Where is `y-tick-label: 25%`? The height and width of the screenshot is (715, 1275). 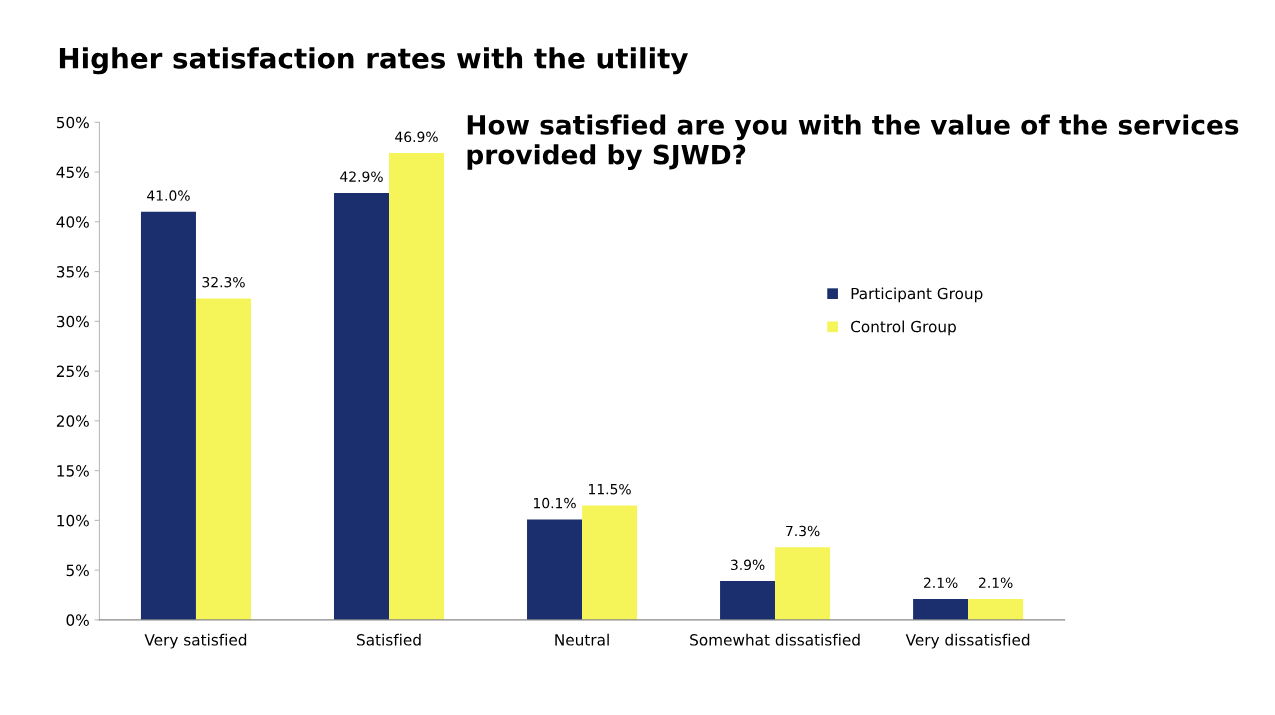
y-tick-label: 25% is located at coordinates (72, 371).